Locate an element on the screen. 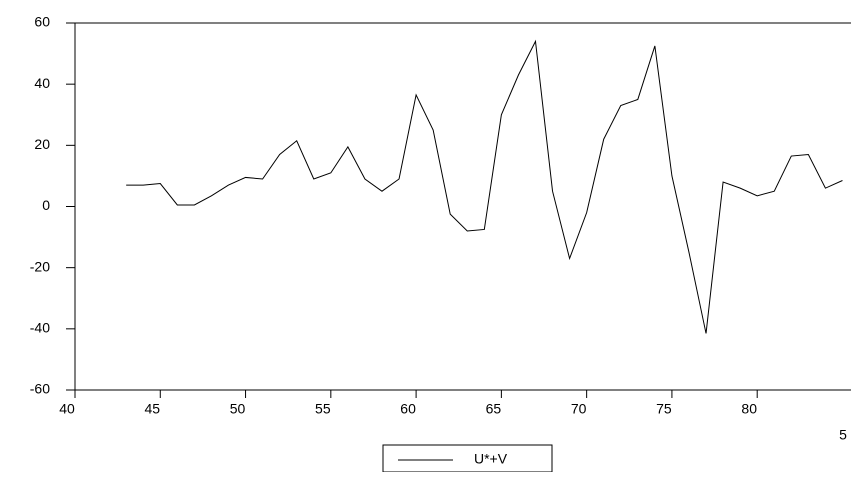 The width and height of the screenshot is (852, 477). y-tick-label: 60 is located at coordinates (42, 22).